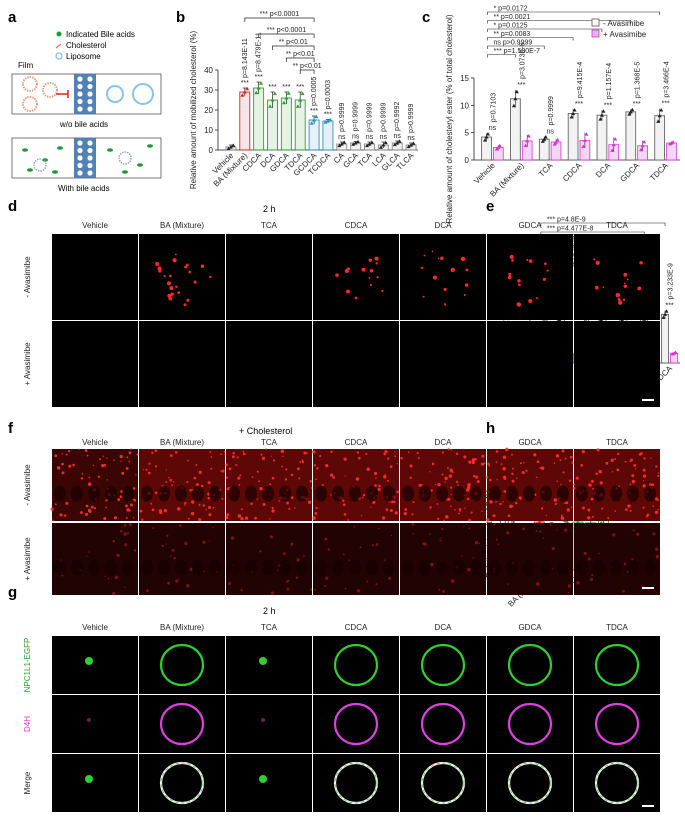  Describe the element at coordinates (356, 783) in the screenshot. I see `cell-membrane-overlay` at that location.